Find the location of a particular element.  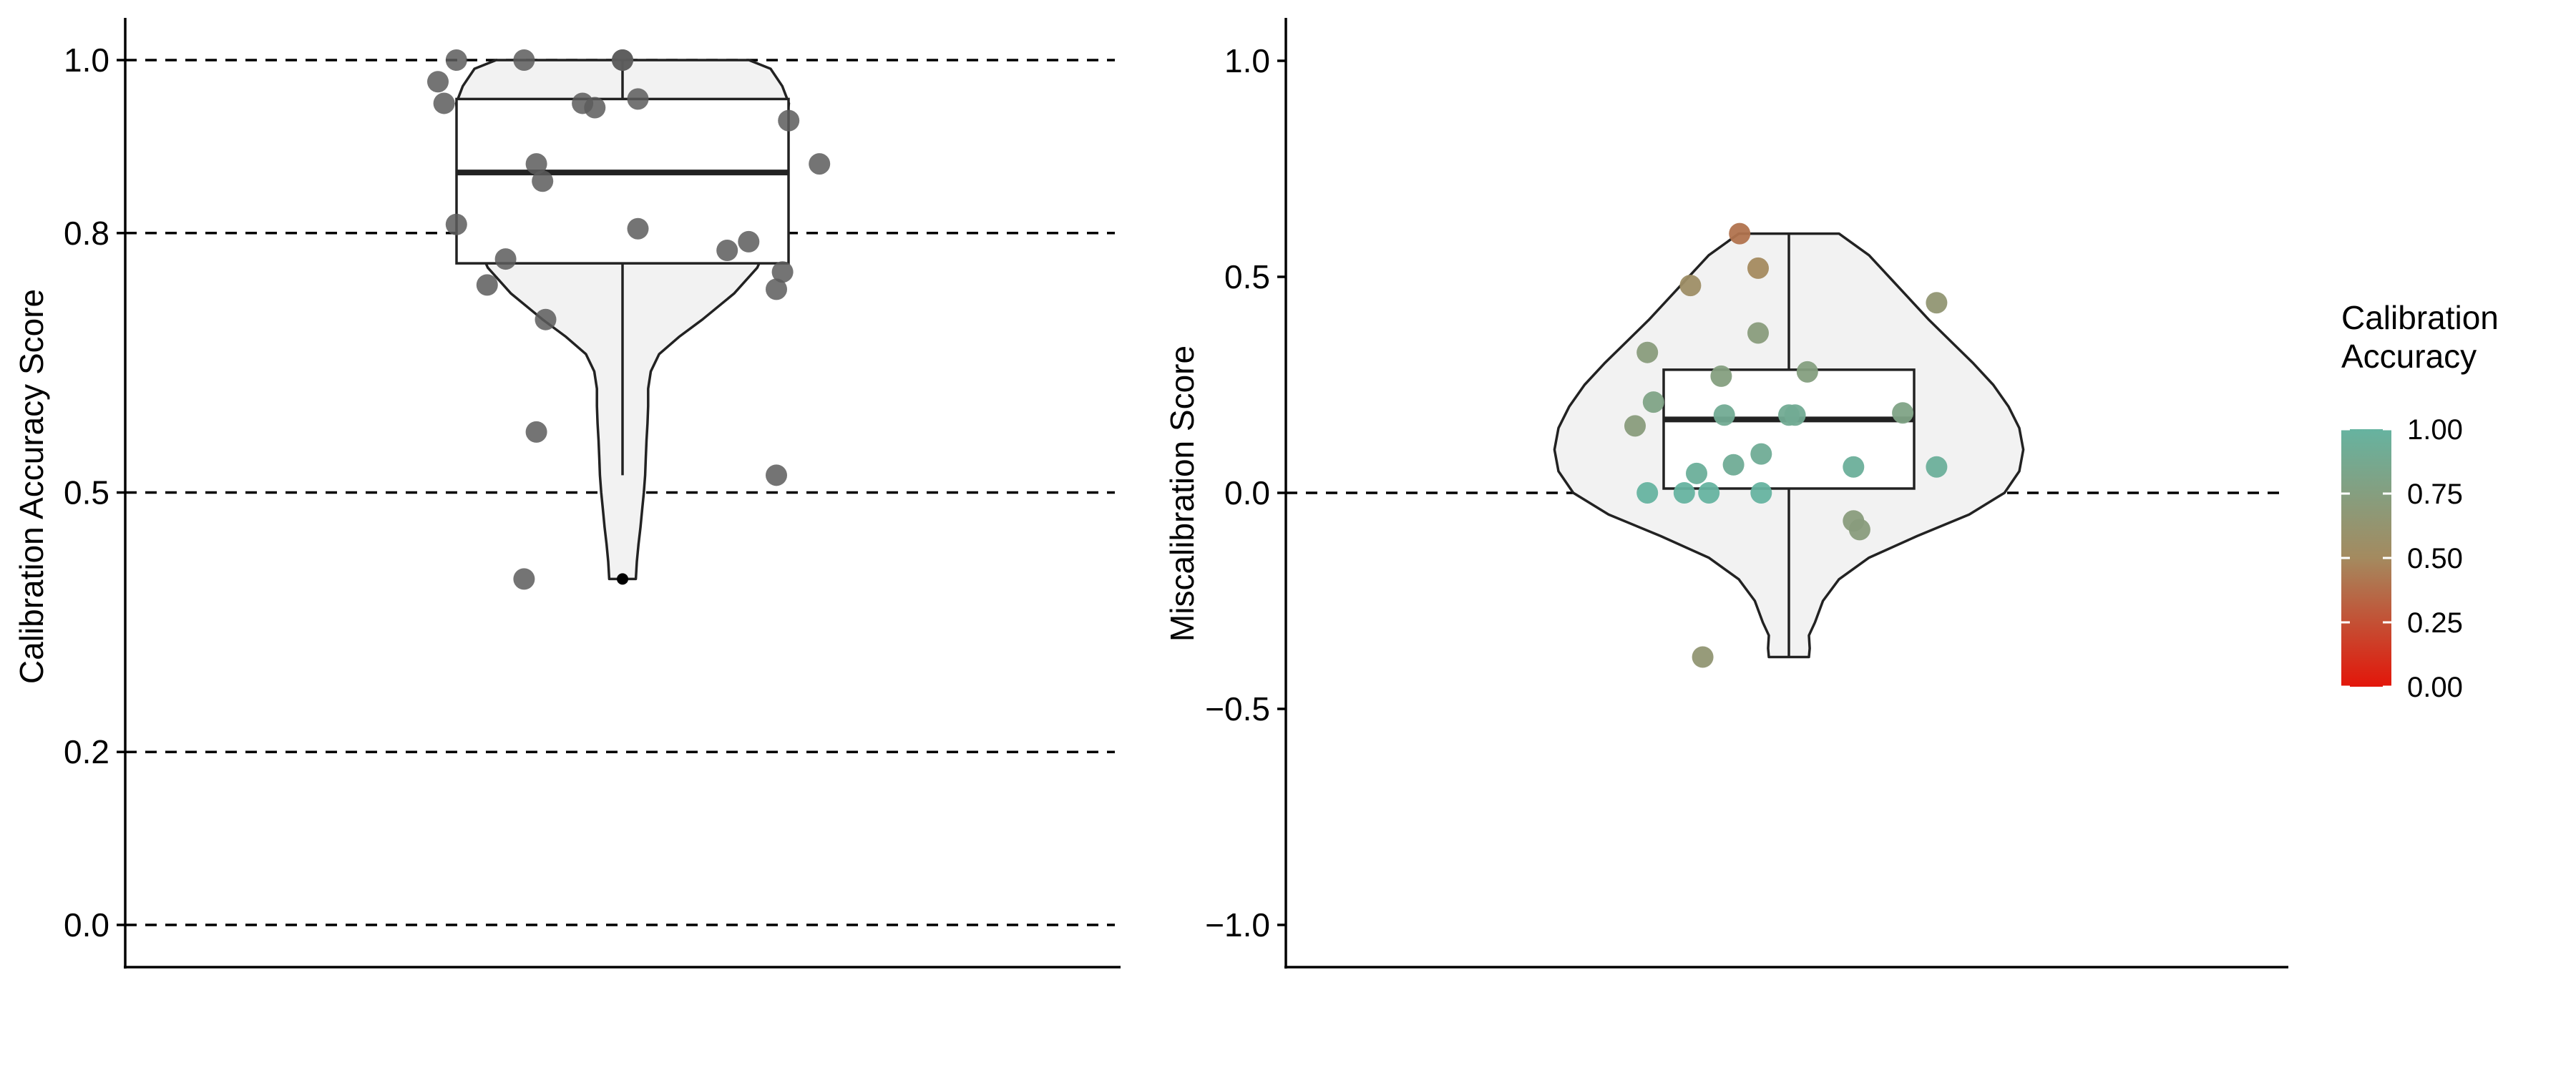

left-outlier is located at coordinates (622, 579).